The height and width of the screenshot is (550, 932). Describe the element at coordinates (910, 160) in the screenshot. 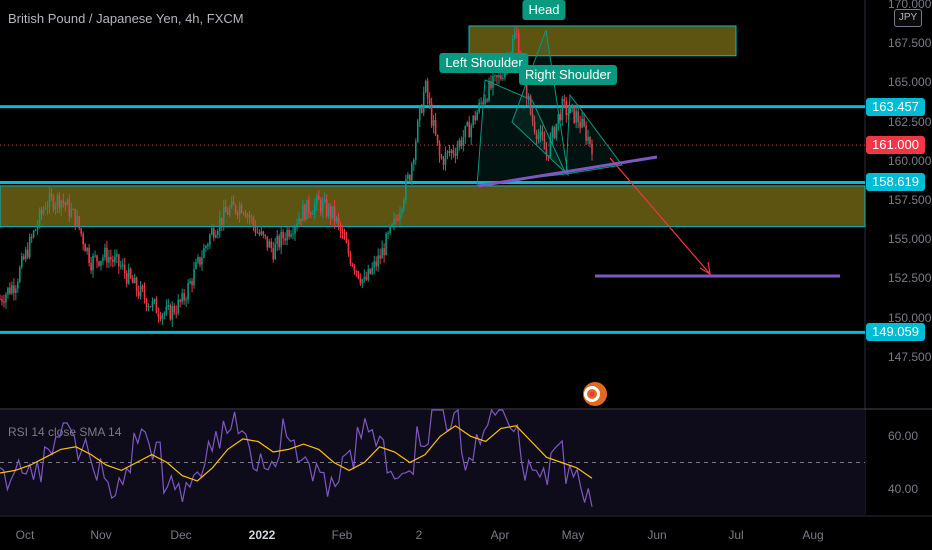

I see `price-axis-tick: 160.000` at that location.